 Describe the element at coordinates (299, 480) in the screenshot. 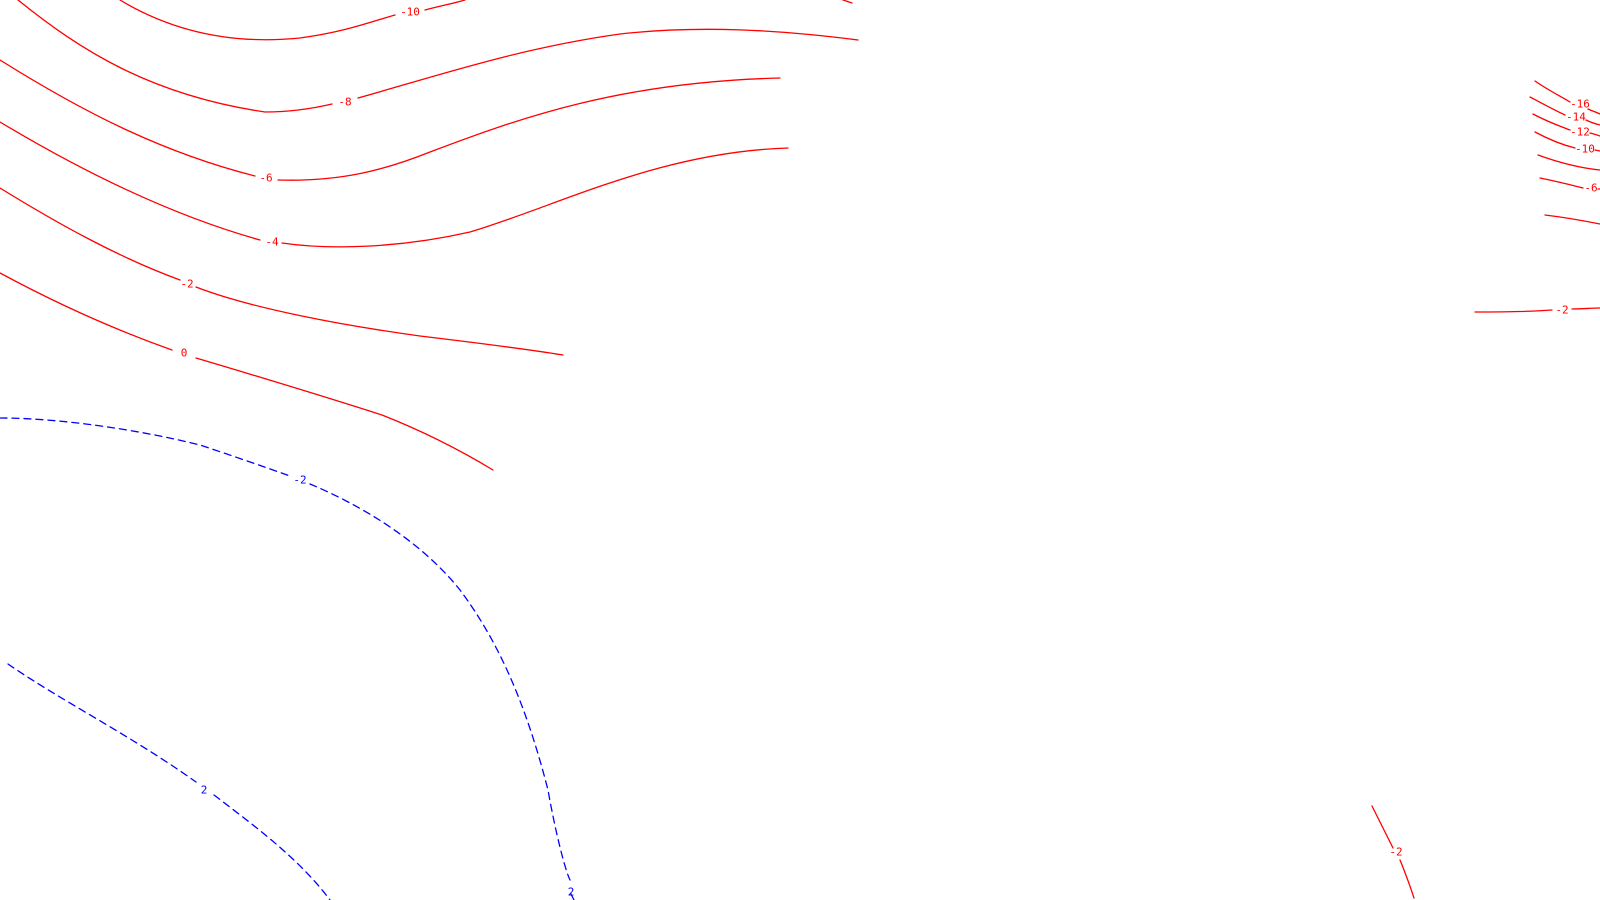

I see `contour-b-dashed-upper-label: -2` at that location.